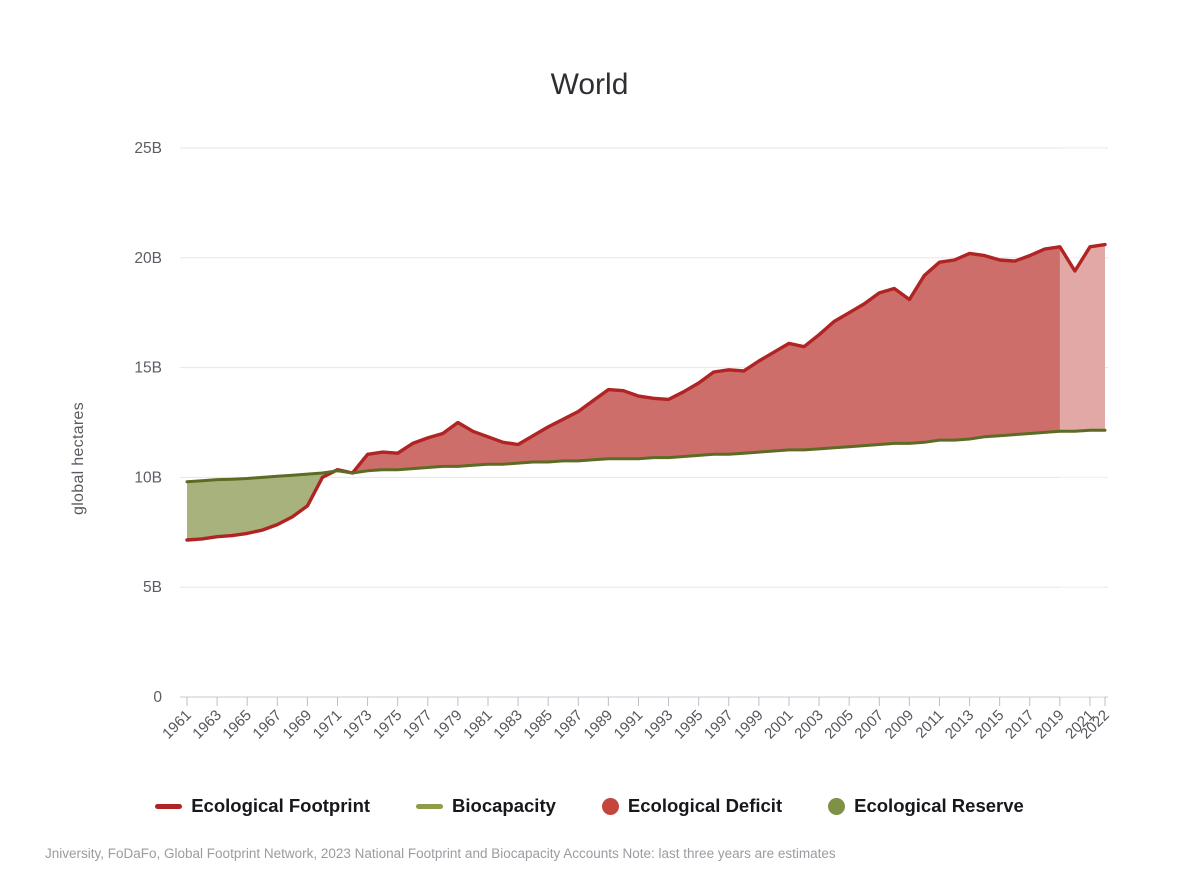 The width and height of the screenshot is (1179, 888). What do you see at coordinates (268, 725) in the screenshot?
I see `x-tick-label: 1967` at bounding box center [268, 725].